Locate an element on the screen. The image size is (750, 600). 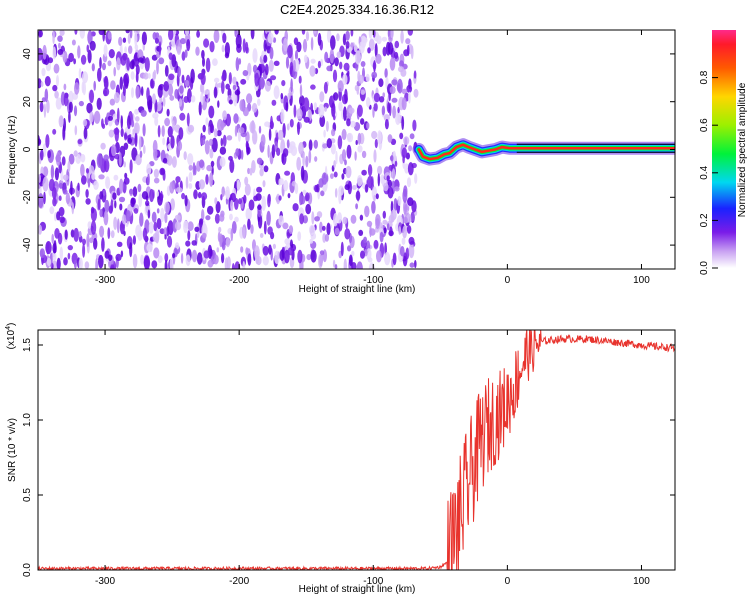
colorbar-gradient is located at coordinates (724, 149).